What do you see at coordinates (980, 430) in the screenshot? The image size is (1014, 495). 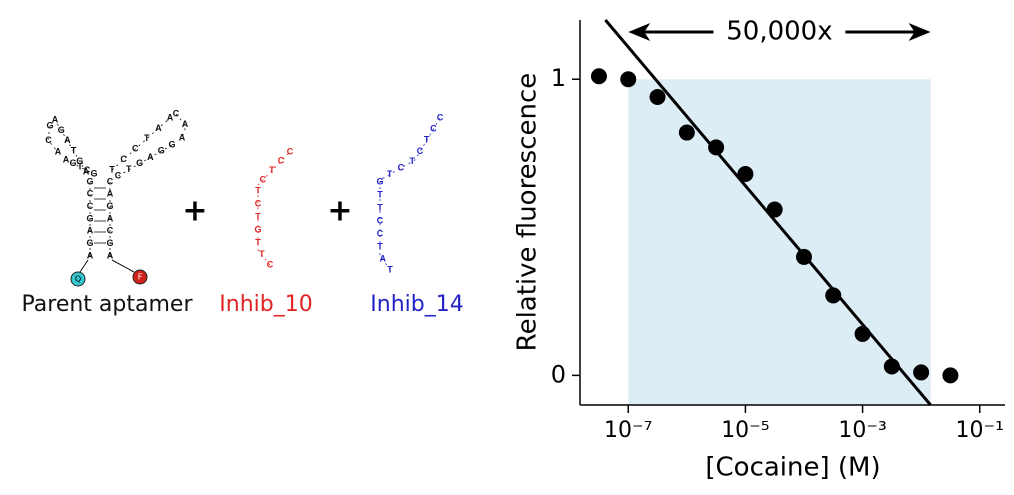 I see `x-tick-label: 10⁻¹` at bounding box center [980, 430].